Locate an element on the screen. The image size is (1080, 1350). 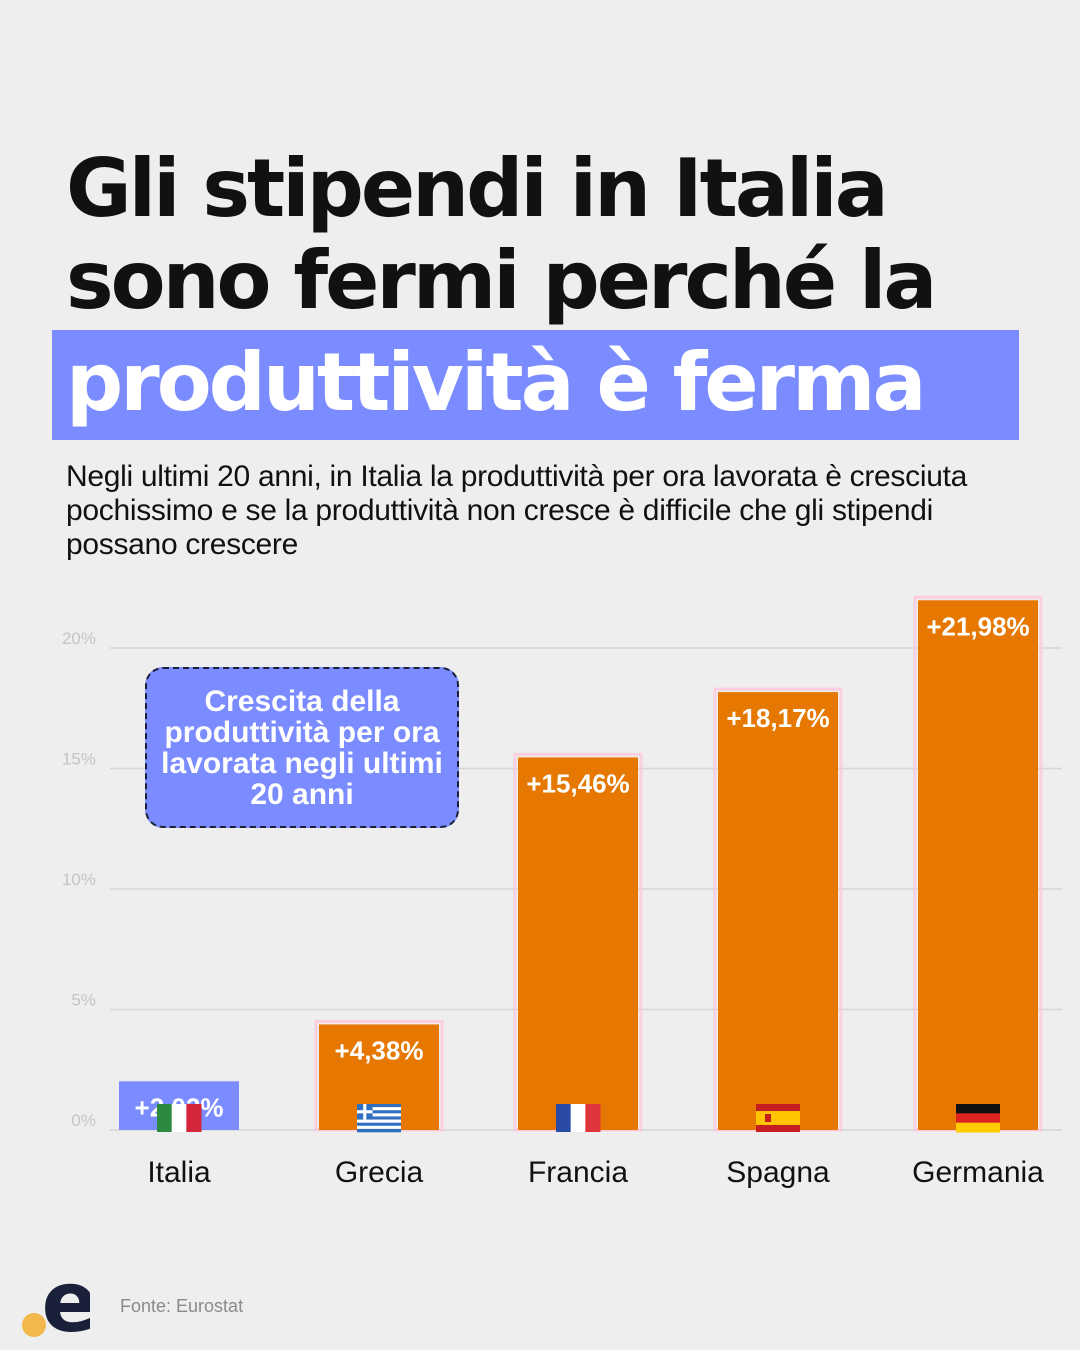
y-tick-label-15: 15% is located at coordinates (79, 759).